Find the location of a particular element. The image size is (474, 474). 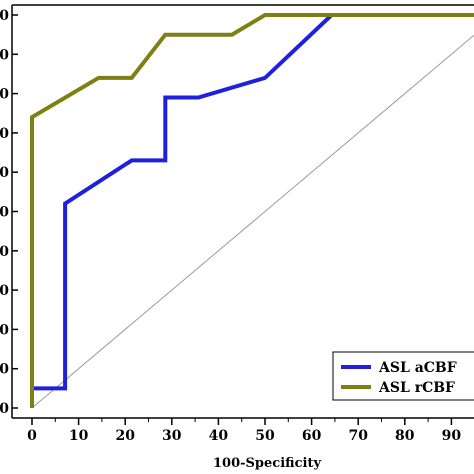

x-tick-label: 10 is located at coordinates (79, 436).